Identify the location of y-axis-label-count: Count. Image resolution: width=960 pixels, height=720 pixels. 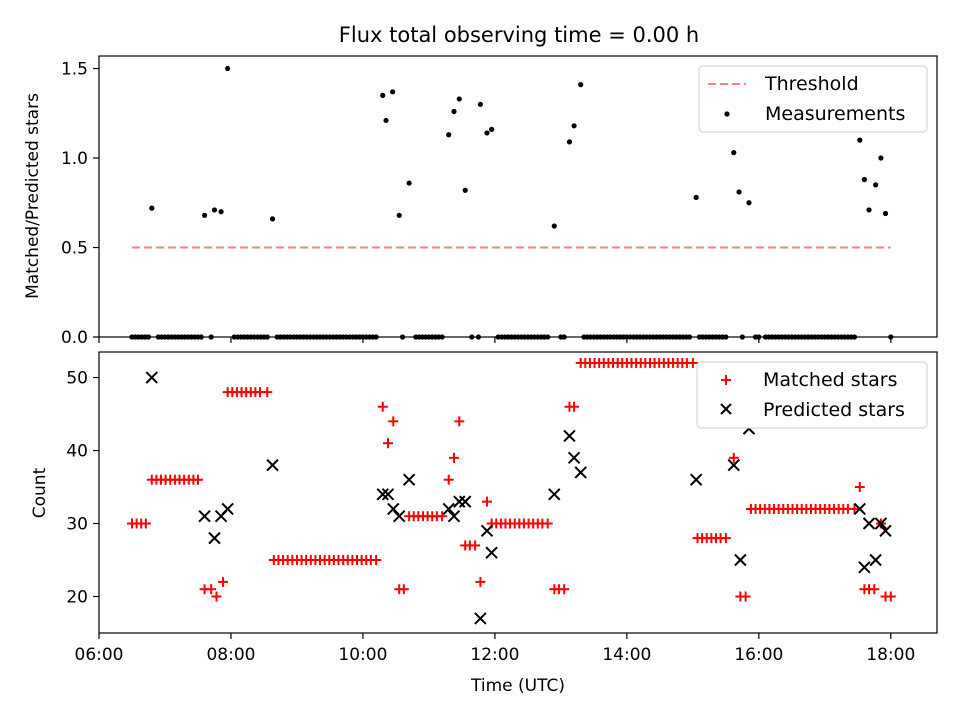
(40, 492).